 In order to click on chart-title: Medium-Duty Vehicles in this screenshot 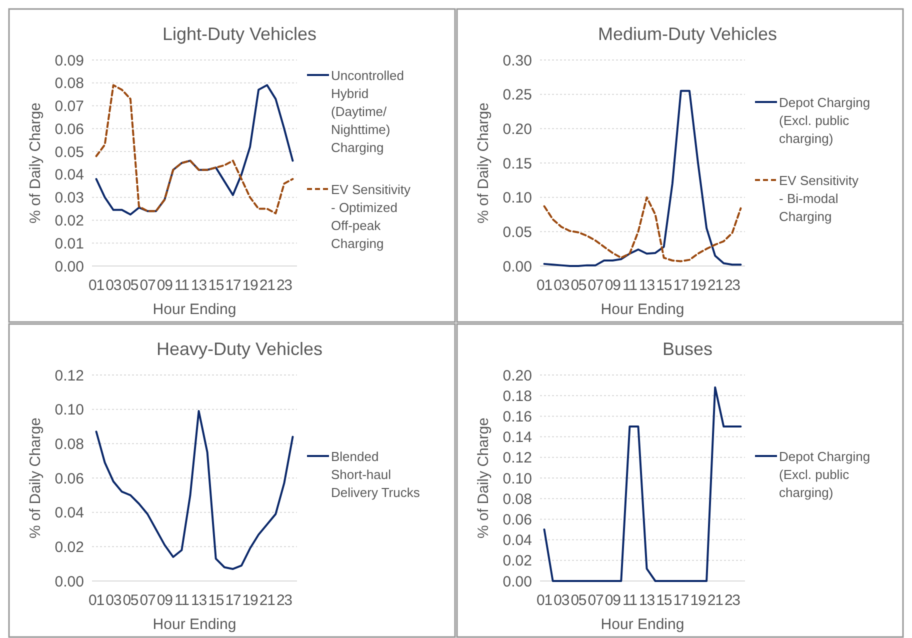, I will do `click(688, 34)`.